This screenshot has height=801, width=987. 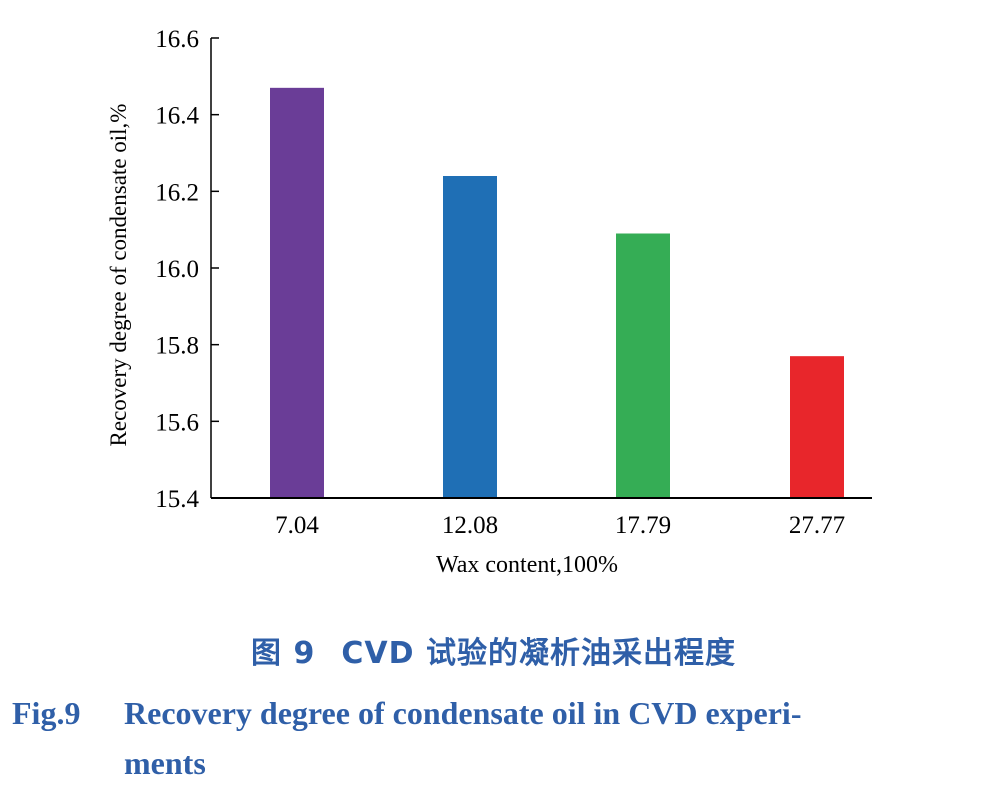 What do you see at coordinates (177, 499) in the screenshot?
I see `y-tick-label: 15.4` at bounding box center [177, 499].